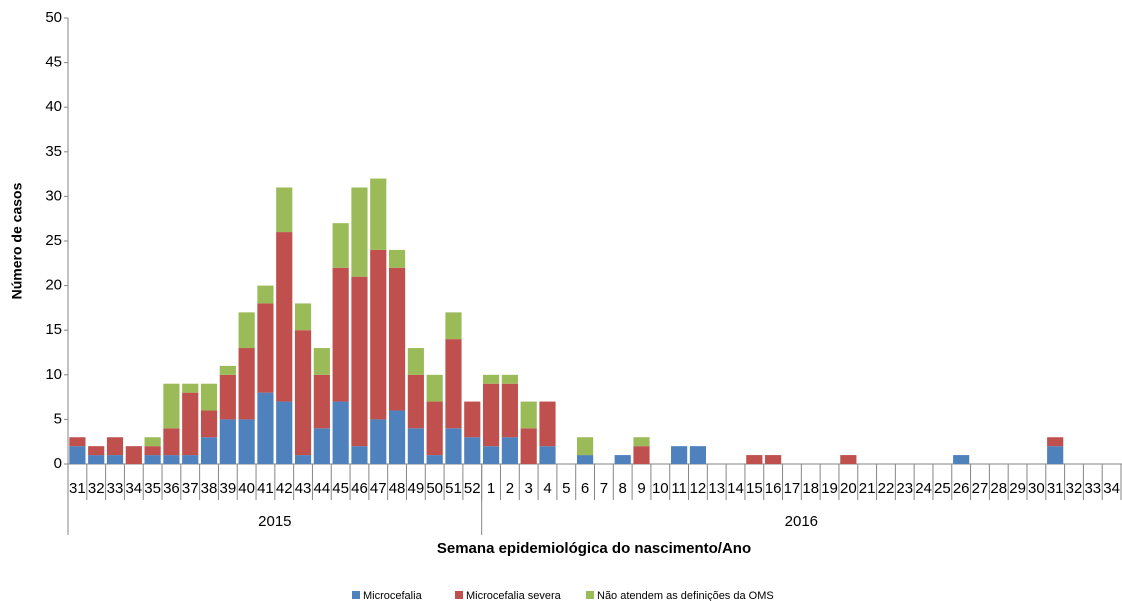 This screenshot has height=601, width=1122. I want to click on x-tick-label: 49, so click(416, 488).